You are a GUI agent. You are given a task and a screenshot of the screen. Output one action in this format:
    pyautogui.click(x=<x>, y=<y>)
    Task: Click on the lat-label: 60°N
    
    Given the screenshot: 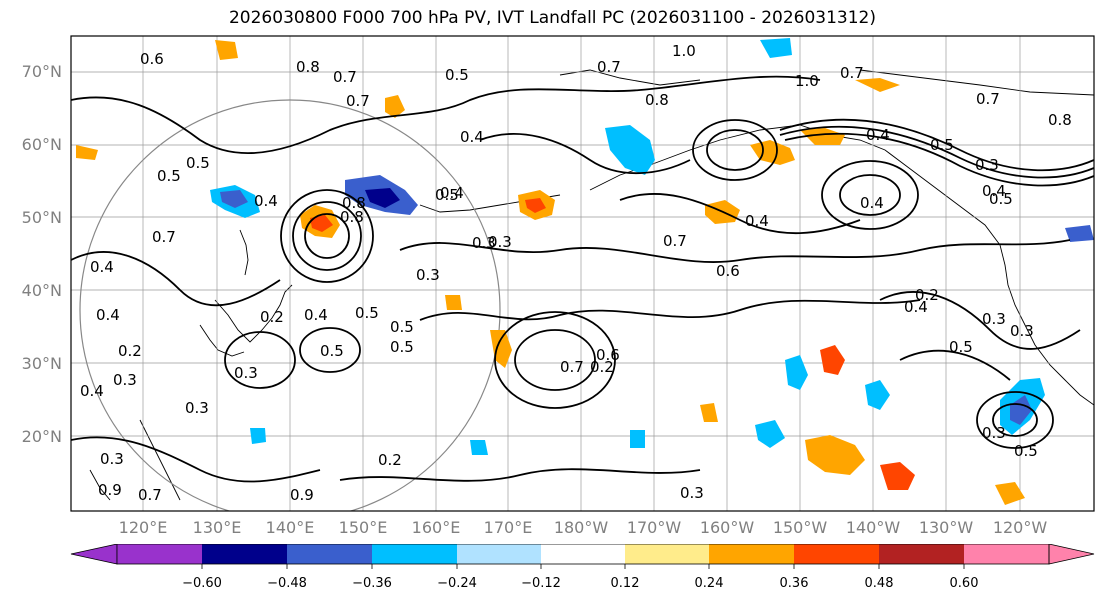 What is the action you would take?
    pyautogui.click(x=41, y=144)
    